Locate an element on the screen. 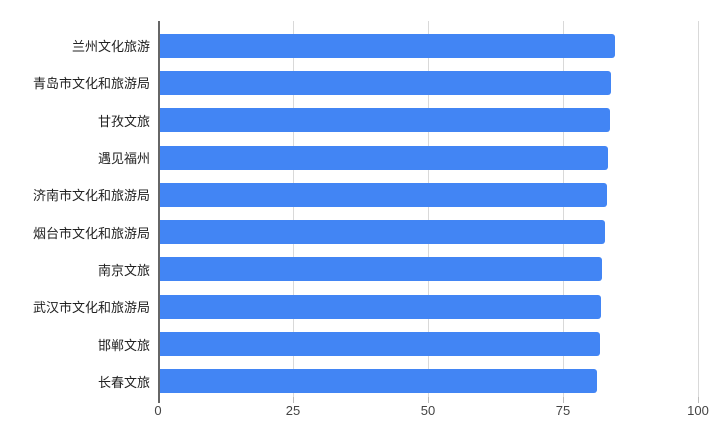 The width and height of the screenshot is (720, 445). category-label: 邯郸文旅 is located at coordinates (123, 345).